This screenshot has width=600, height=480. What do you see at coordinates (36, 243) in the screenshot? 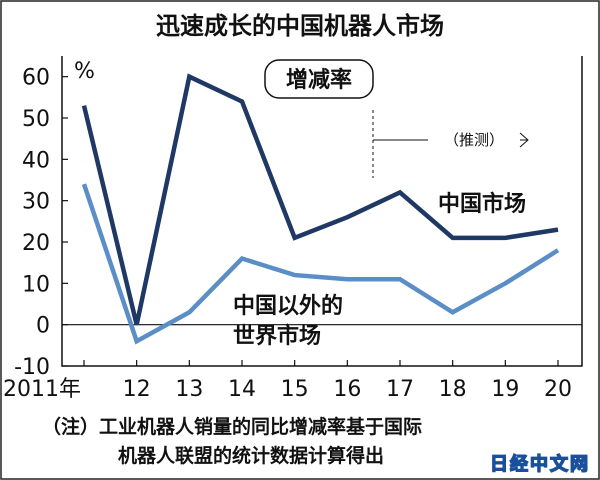
I see `y-tick-label: 20` at bounding box center [36, 243].